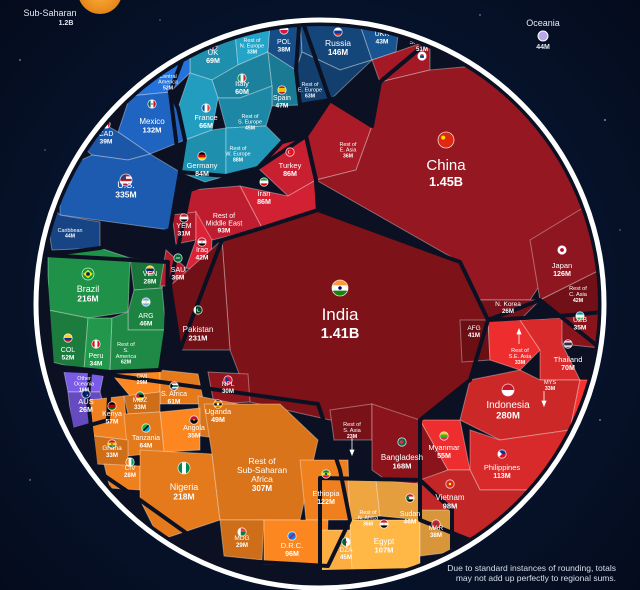 This screenshot has height=590, width=640. Describe the element at coordinates (520, 363) in the screenshot. I see `value-rest-of-s-e-asia: 33M` at that location.